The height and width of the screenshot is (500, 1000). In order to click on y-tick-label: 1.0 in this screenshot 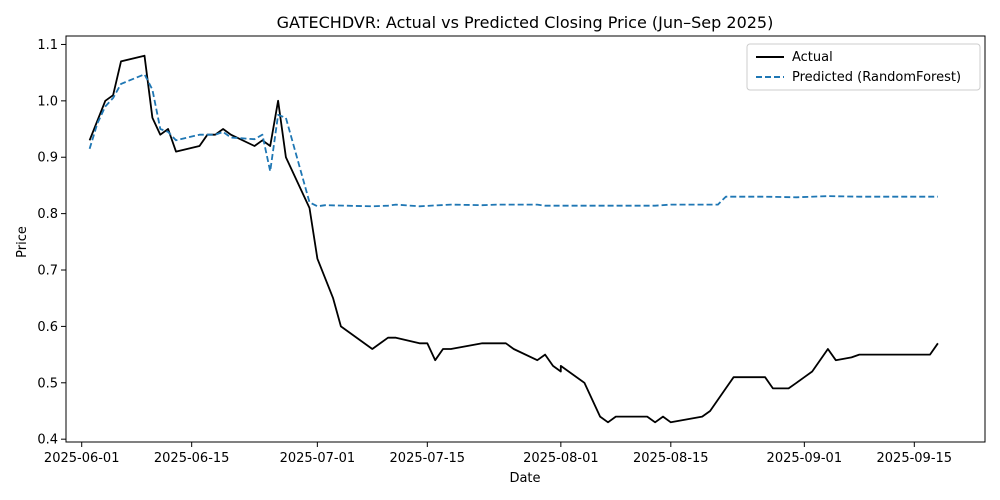, I will do `click(47, 101)`.